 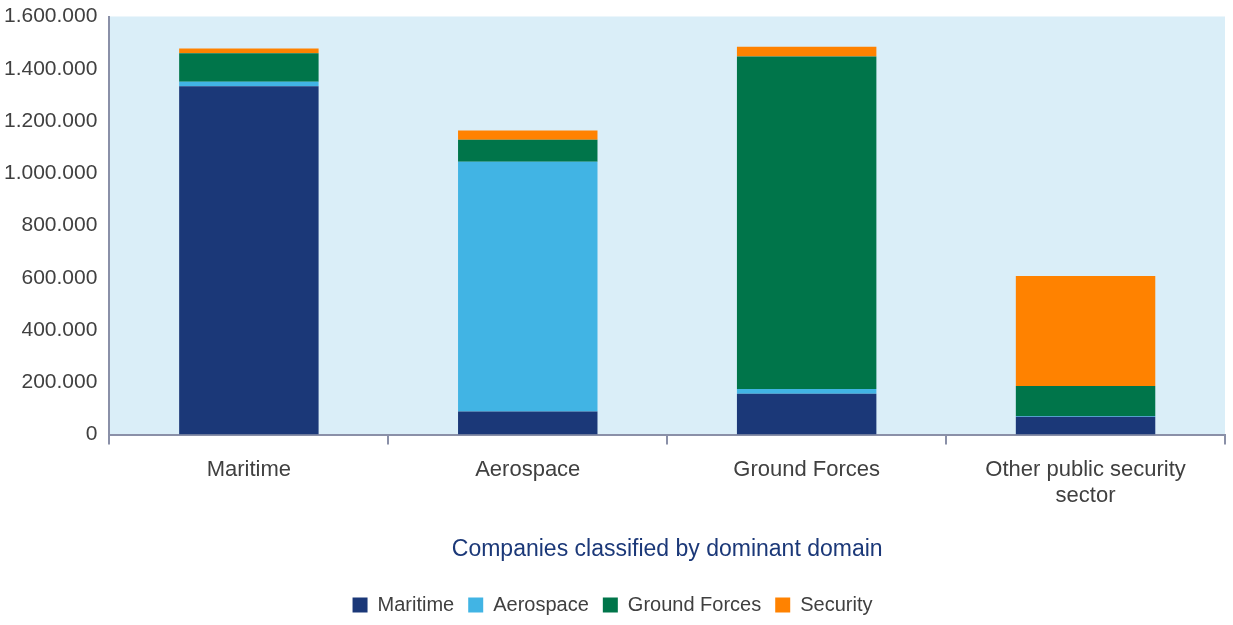 What do you see at coordinates (91, 433) in the screenshot?
I see `y-tick-label: 0` at bounding box center [91, 433].